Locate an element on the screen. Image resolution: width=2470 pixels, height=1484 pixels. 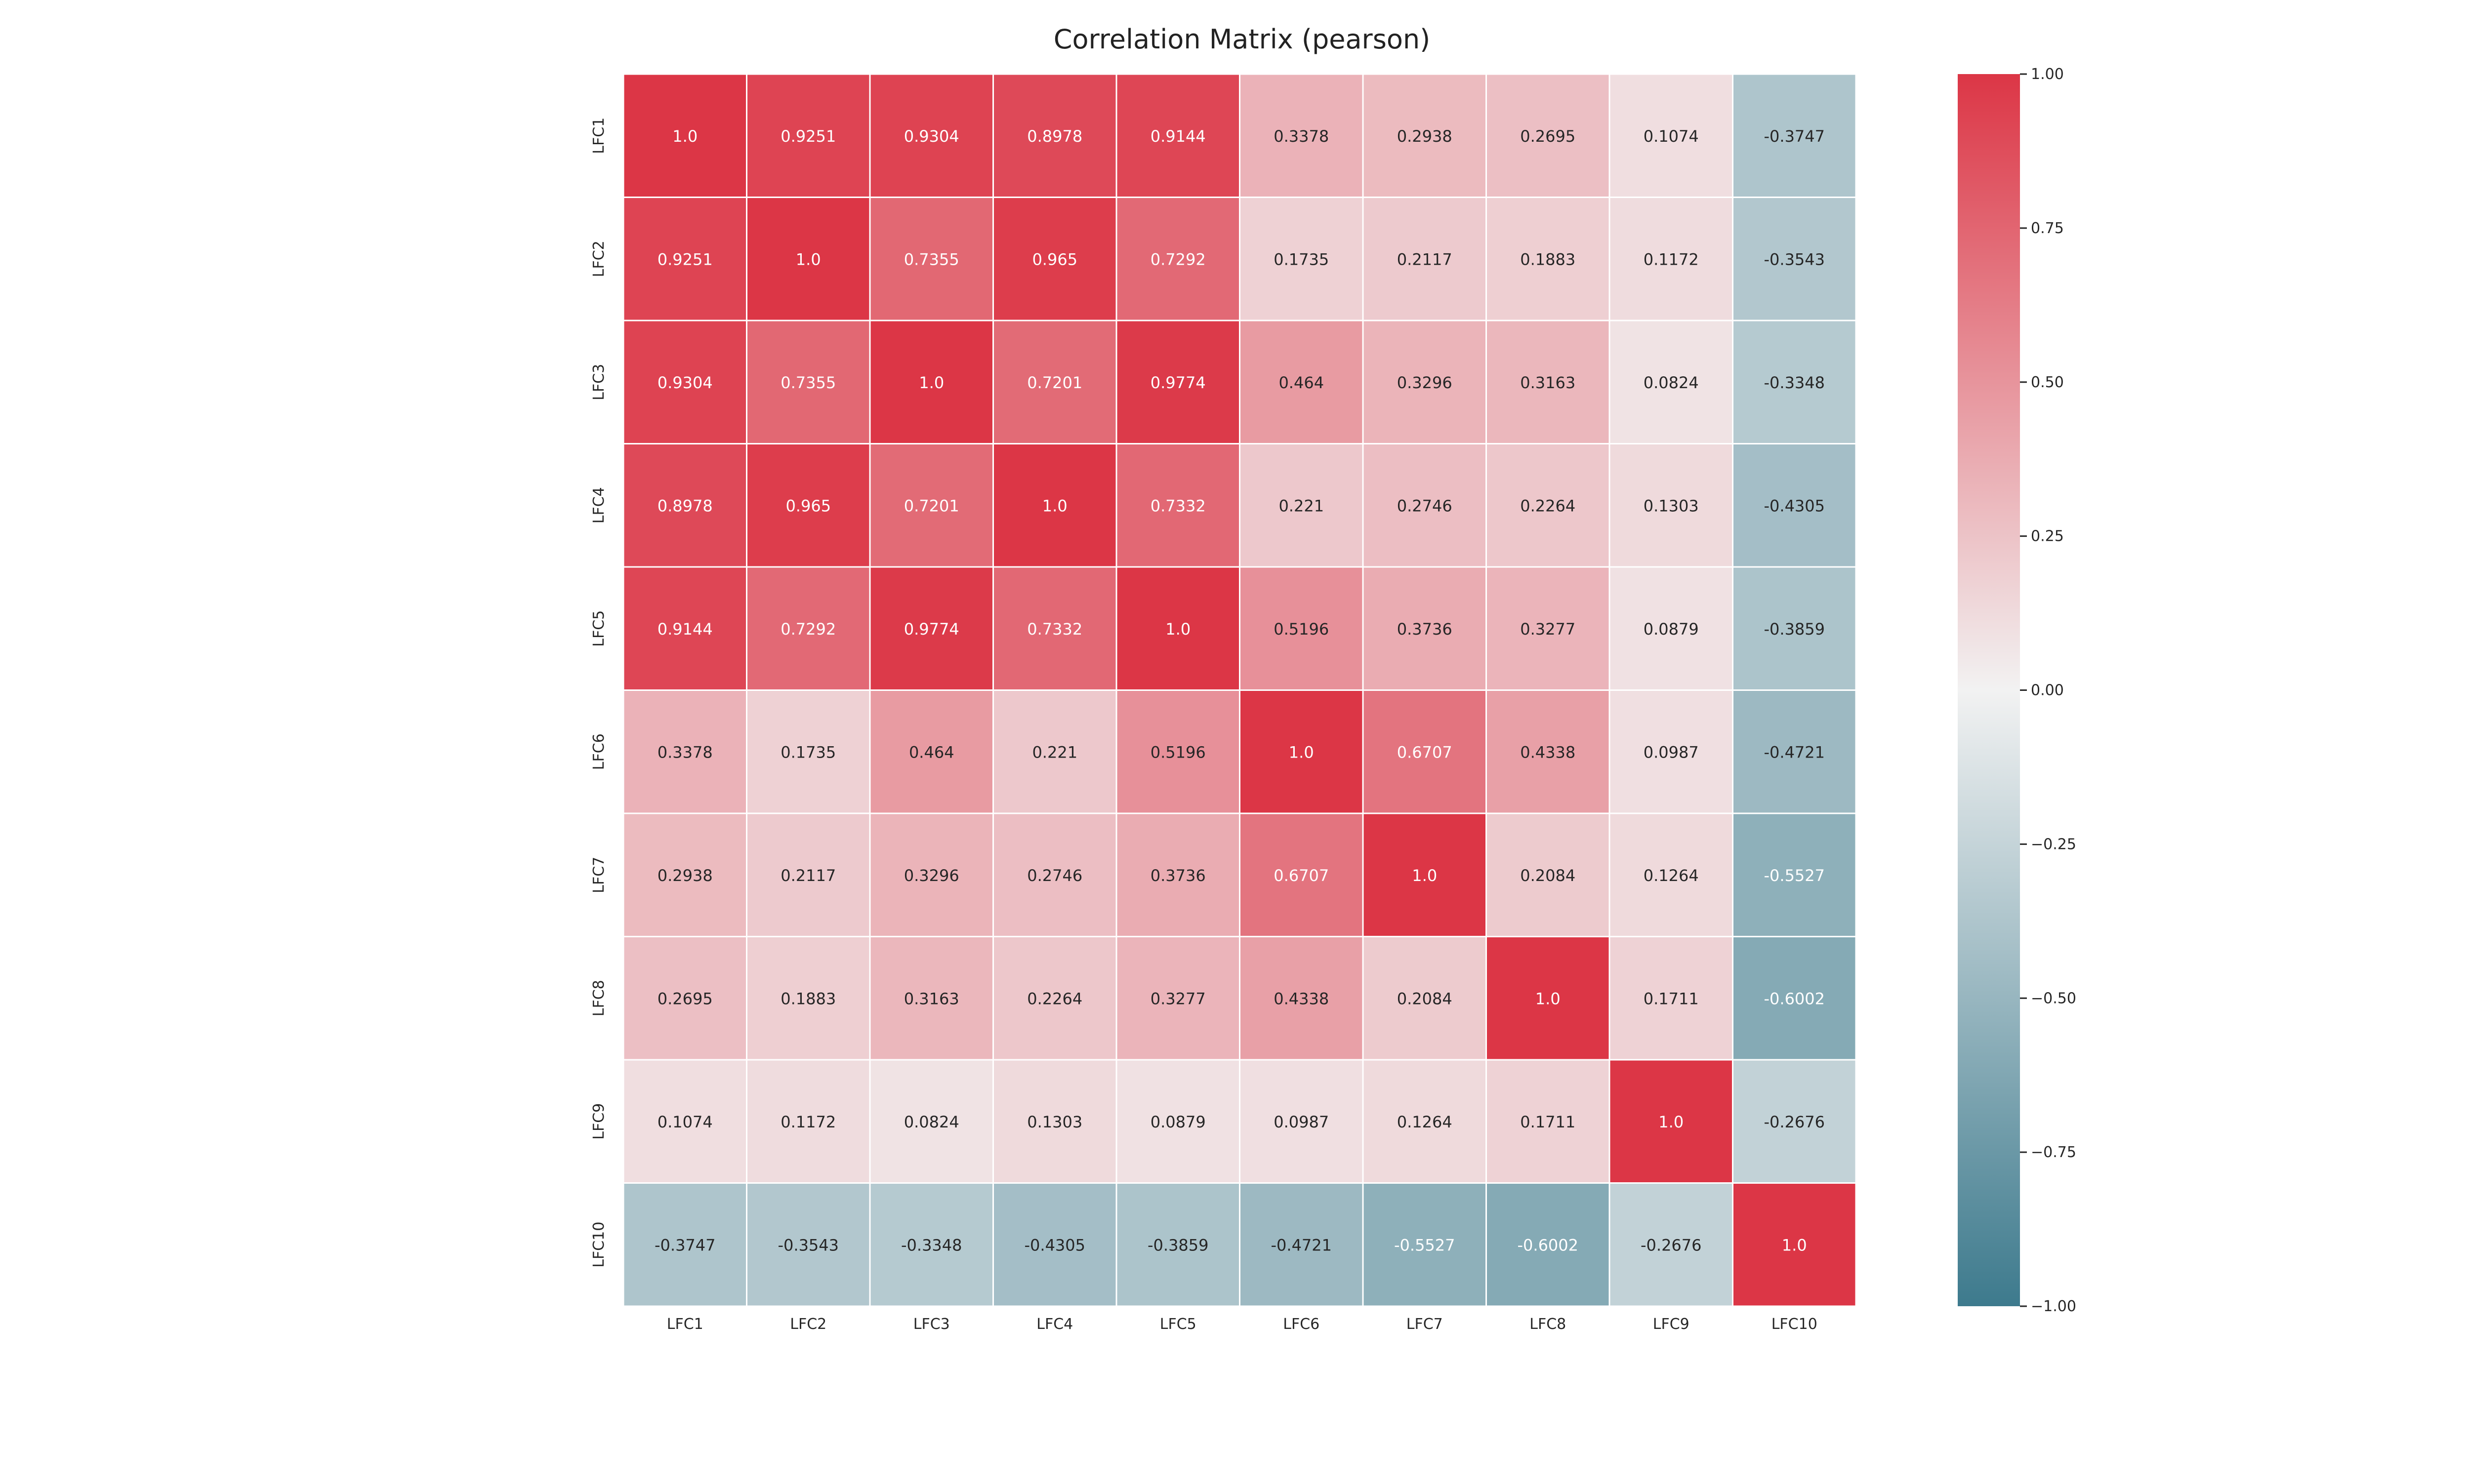
x-tick-label: LFC3 is located at coordinates (931, 1324).